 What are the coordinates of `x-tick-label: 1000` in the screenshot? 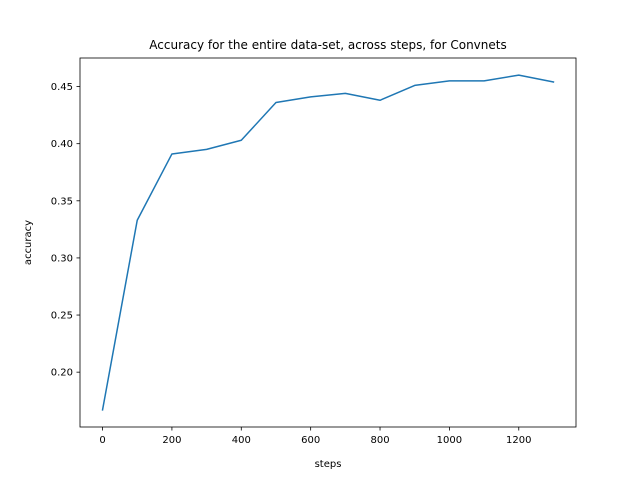 It's located at (449, 440).